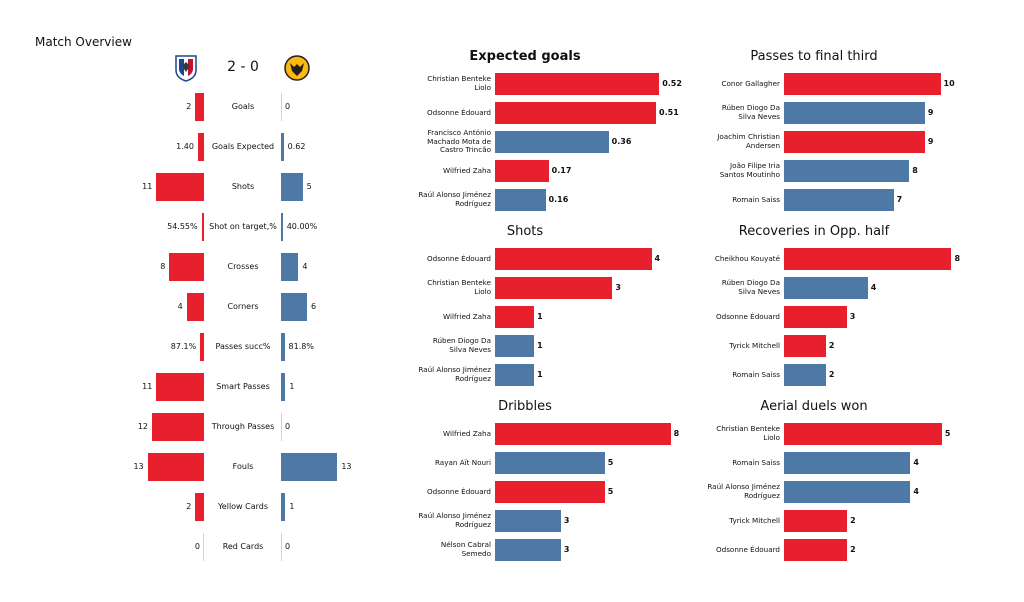  Describe the element at coordinates (83, 42) in the screenshot. I see `overview-title: Match Overview` at that location.